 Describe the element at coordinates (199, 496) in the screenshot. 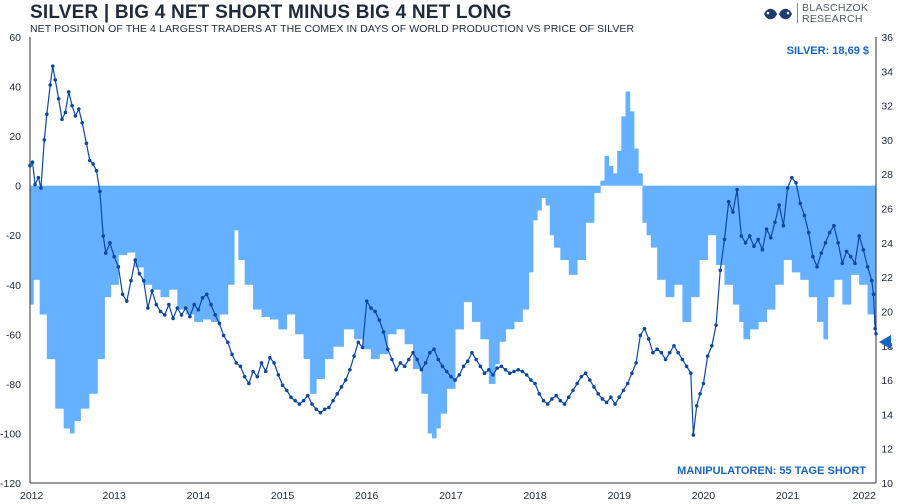

I see `x-axis-tick-label: 2014` at that location.